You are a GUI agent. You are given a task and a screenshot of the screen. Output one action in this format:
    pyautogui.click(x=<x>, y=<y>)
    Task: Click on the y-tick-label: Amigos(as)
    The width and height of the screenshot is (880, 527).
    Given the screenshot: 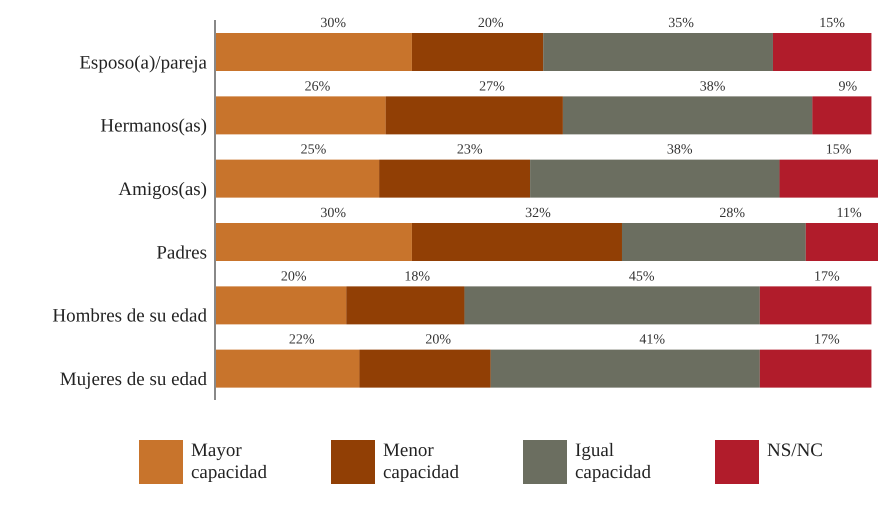 What is the action you would take?
    pyautogui.click(x=162, y=189)
    